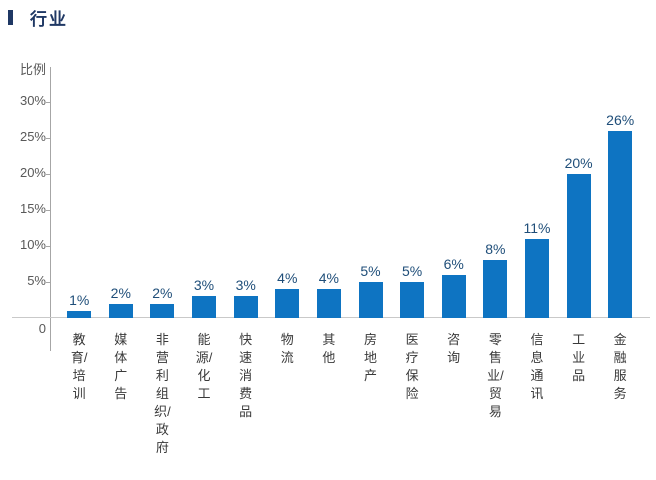 This screenshot has height=480, width=656. What do you see at coordinates (49, 19) in the screenshot?
I see `chart-title: 行业` at bounding box center [49, 19].